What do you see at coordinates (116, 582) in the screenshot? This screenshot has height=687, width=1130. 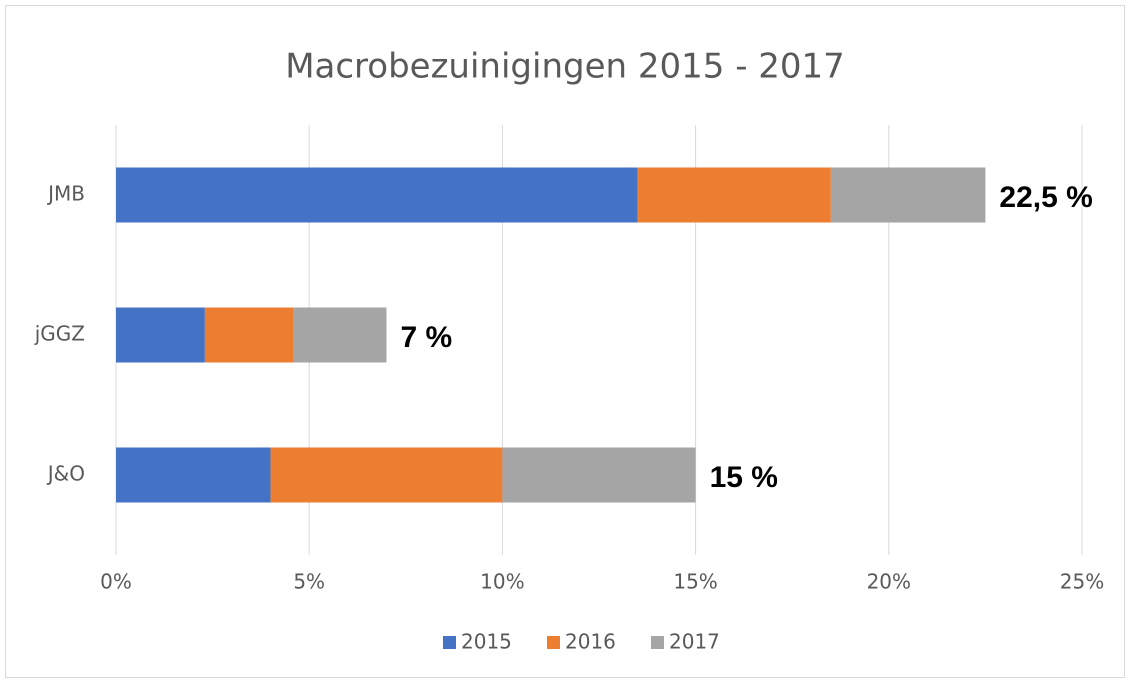 I see `x-tick-label: 0%` at bounding box center [116, 582].